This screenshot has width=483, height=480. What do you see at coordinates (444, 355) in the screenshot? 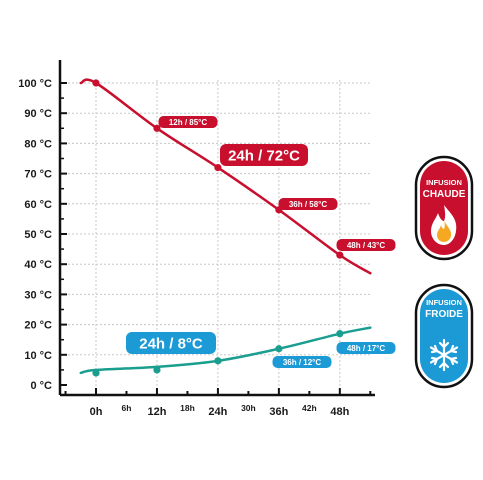
I see `snowflake-icon` at bounding box center [444, 355].